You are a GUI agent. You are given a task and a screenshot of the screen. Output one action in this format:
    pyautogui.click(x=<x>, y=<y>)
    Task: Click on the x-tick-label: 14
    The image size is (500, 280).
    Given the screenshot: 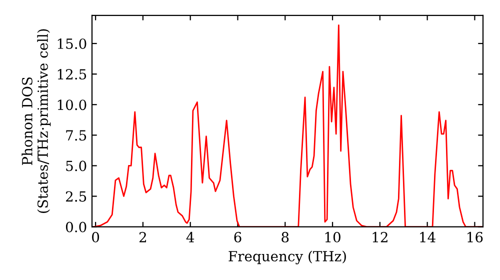 What is the action you would take?
    pyautogui.click(x=428, y=237)
    